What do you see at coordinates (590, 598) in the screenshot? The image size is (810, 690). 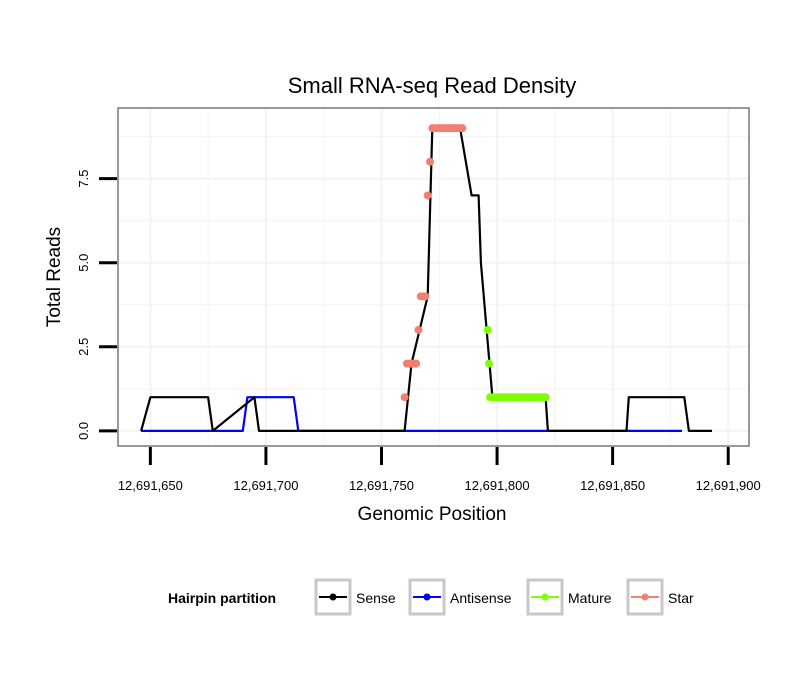 I see `legend-label-mature: Mature` at bounding box center [590, 598].